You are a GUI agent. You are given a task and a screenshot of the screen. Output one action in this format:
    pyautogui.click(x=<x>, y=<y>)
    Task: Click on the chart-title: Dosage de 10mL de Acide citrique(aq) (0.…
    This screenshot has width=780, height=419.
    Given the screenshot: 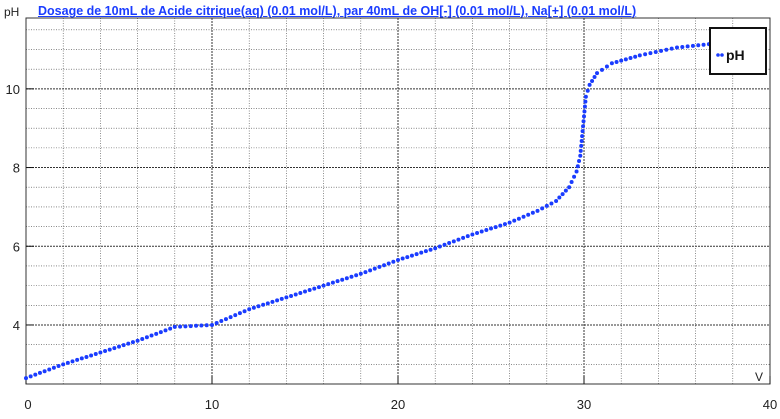 What is the action you would take?
    pyautogui.click(x=337, y=11)
    